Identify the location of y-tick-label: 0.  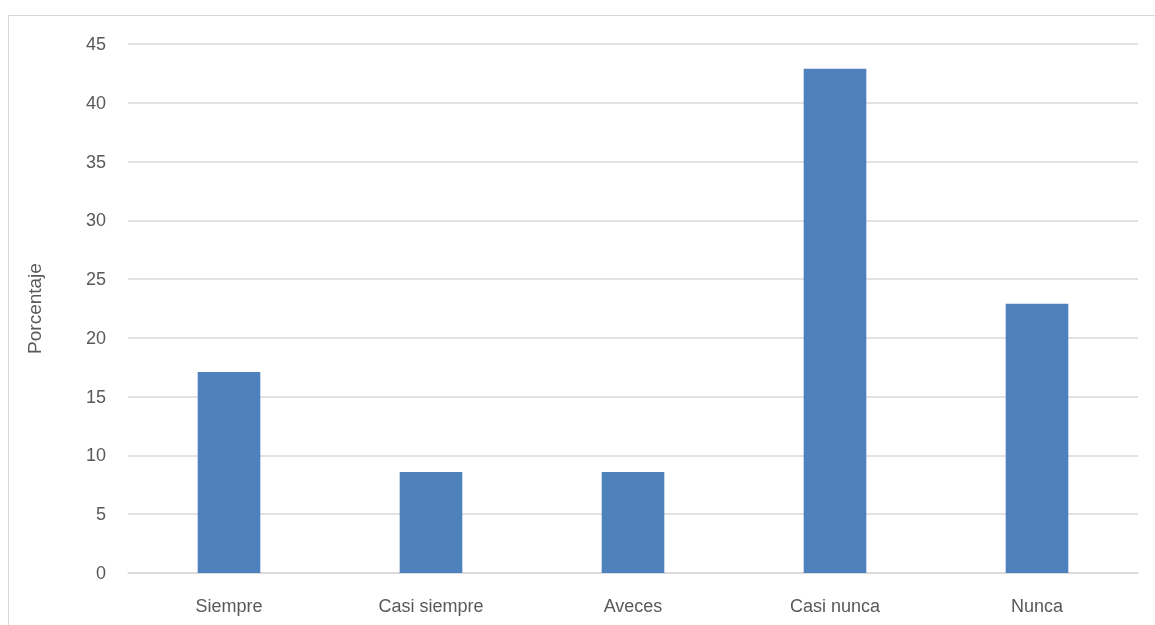
(100, 573).